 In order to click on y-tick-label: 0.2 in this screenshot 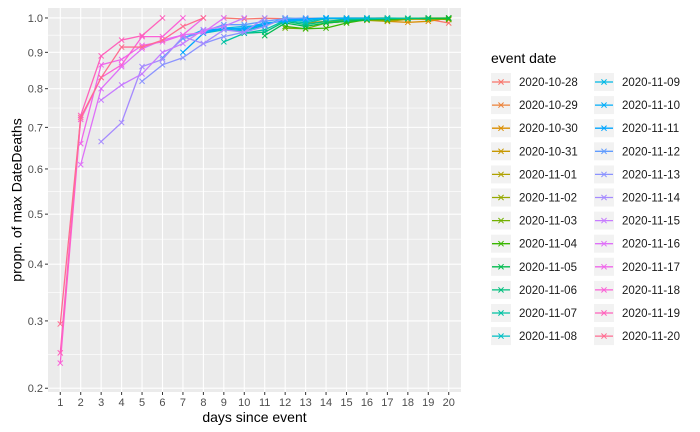, I will do `click(35, 389)`.